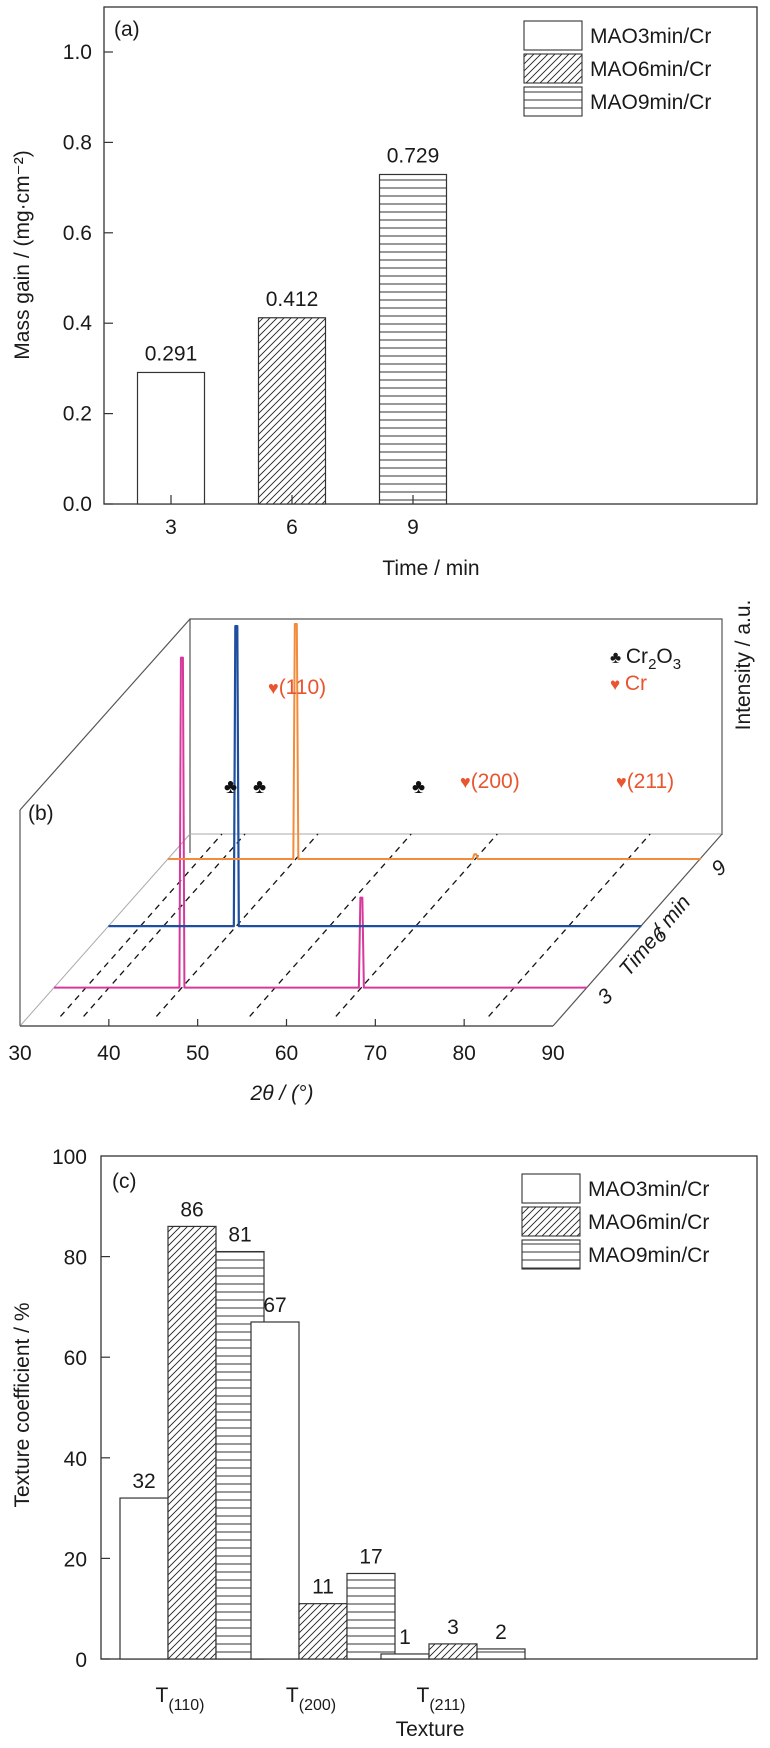 Image resolution: width=770 pixels, height=1748 pixels. I want to click on bar-value-label: 17, so click(370, 1556).